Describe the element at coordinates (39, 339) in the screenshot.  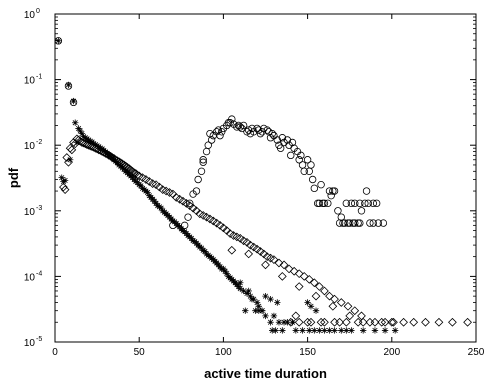
I see `y-tick-label-exponent: -5` at that location.